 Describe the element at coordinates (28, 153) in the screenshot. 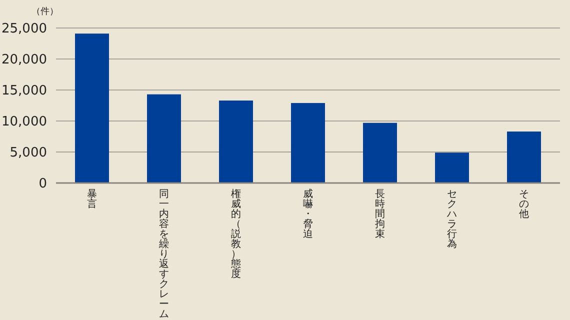

I see `y-tick-label: 5,000` at that location.